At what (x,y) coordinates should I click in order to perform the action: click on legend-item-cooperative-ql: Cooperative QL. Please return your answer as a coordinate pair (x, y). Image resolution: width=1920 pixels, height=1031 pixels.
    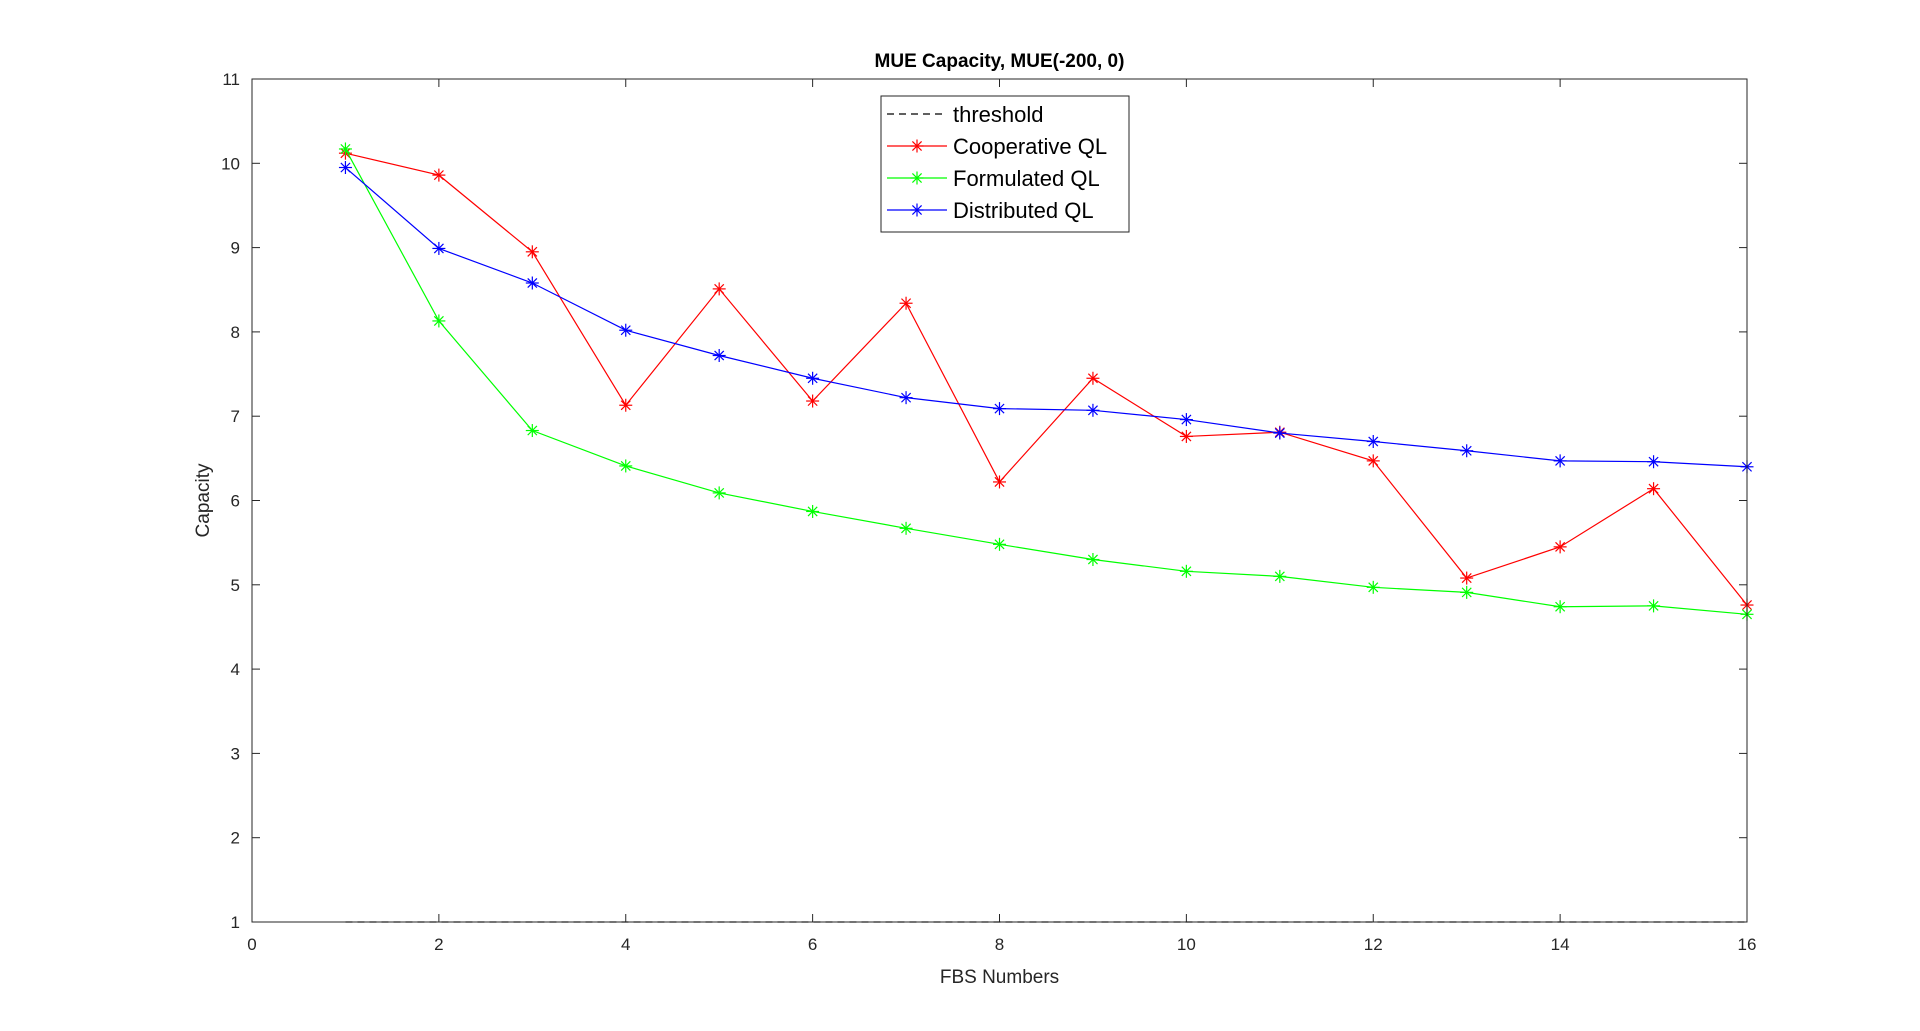
    Looking at the image, I should click on (997, 146).